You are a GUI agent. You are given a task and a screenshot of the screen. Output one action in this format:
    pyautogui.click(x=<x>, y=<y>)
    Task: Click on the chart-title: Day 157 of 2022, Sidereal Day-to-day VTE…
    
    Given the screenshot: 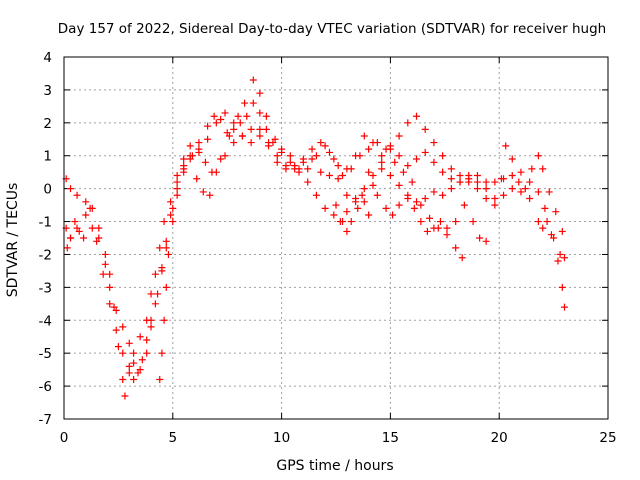 What is the action you would take?
    pyautogui.click(x=332, y=29)
    